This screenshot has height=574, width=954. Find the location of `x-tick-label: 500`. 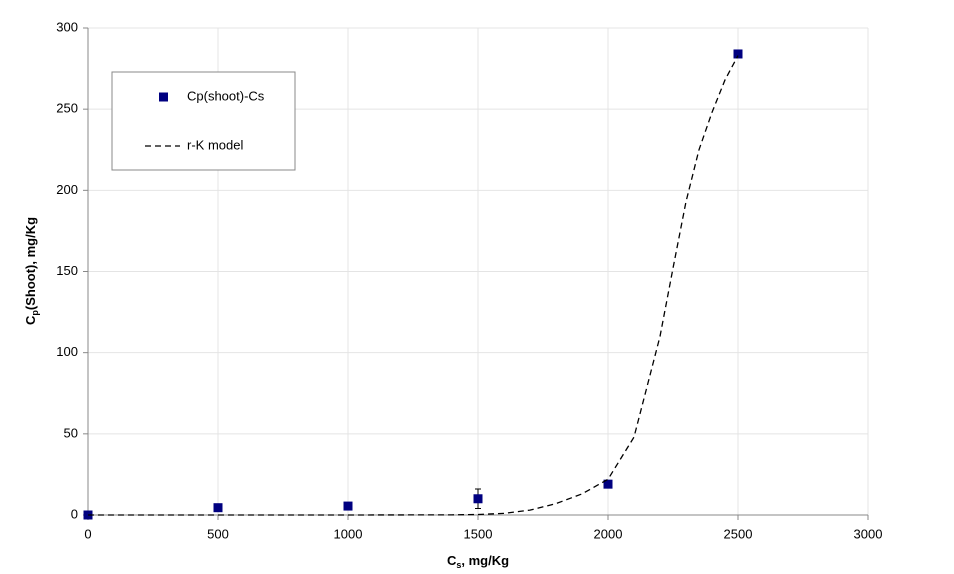

x-tick-label: 500 is located at coordinates (218, 533).